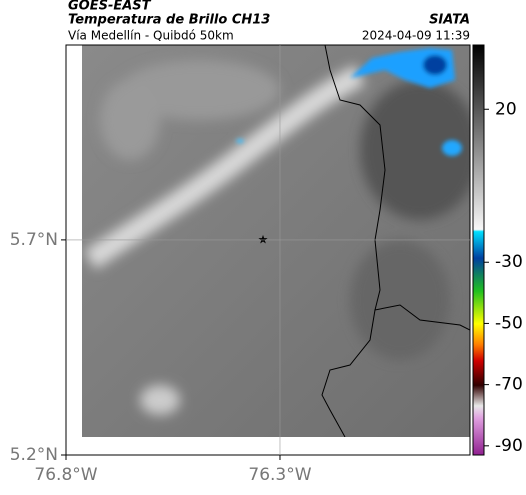  Describe the element at coordinates (509, 446) in the screenshot. I see `colorbar-label: -90` at that location.